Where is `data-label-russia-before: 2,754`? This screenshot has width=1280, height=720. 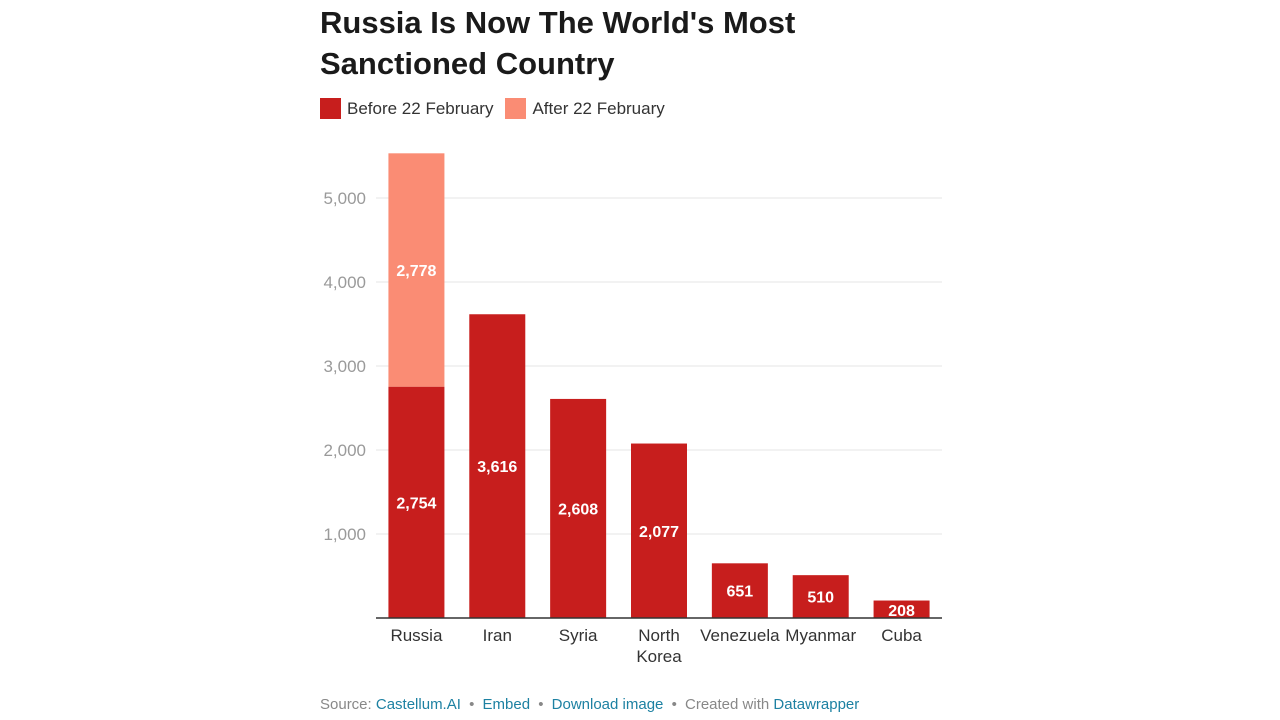 data-label-russia-before: 2,754 is located at coordinates (416, 503).